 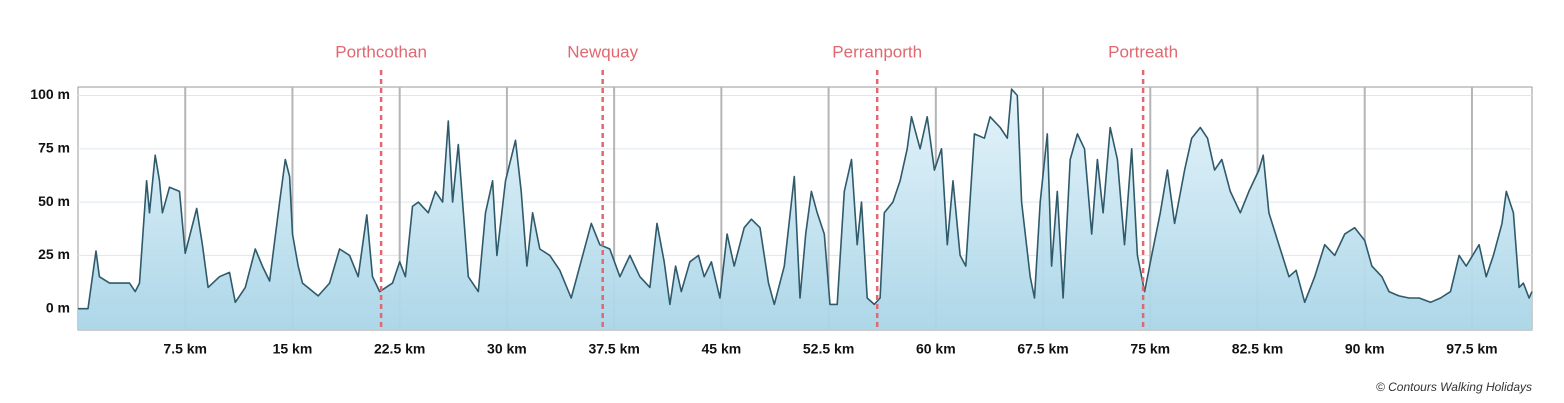 What do you see at coordinates (613, 349) in the screenshot?
I see `x-tick-label: 37.5 km` at bounding box center [613, 349].